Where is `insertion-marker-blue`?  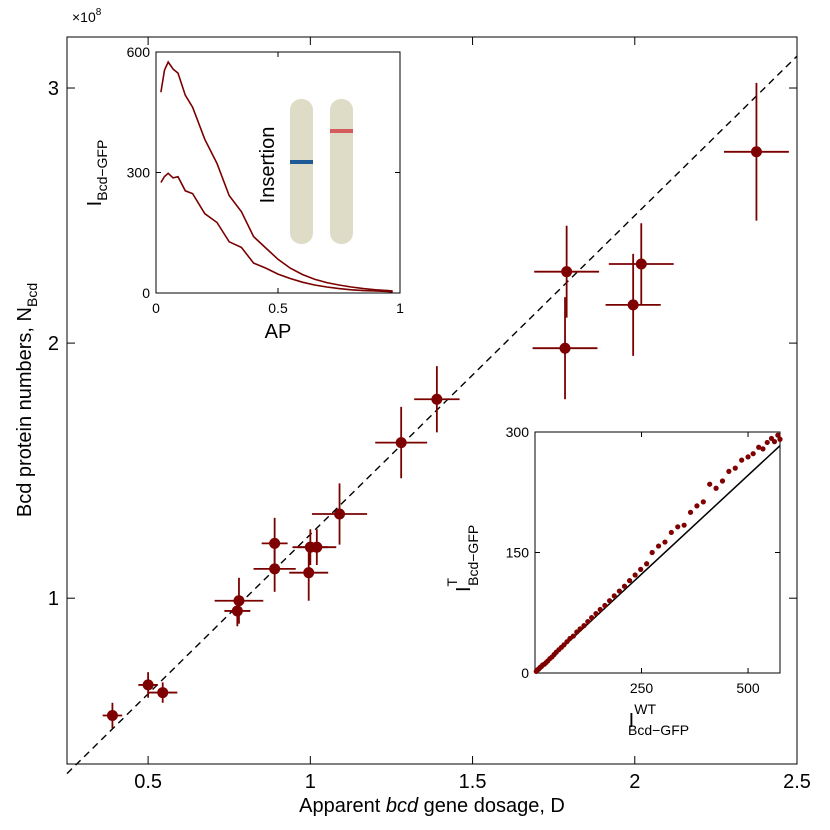
insertion-marker-blue is located at coordinates (301, 162).